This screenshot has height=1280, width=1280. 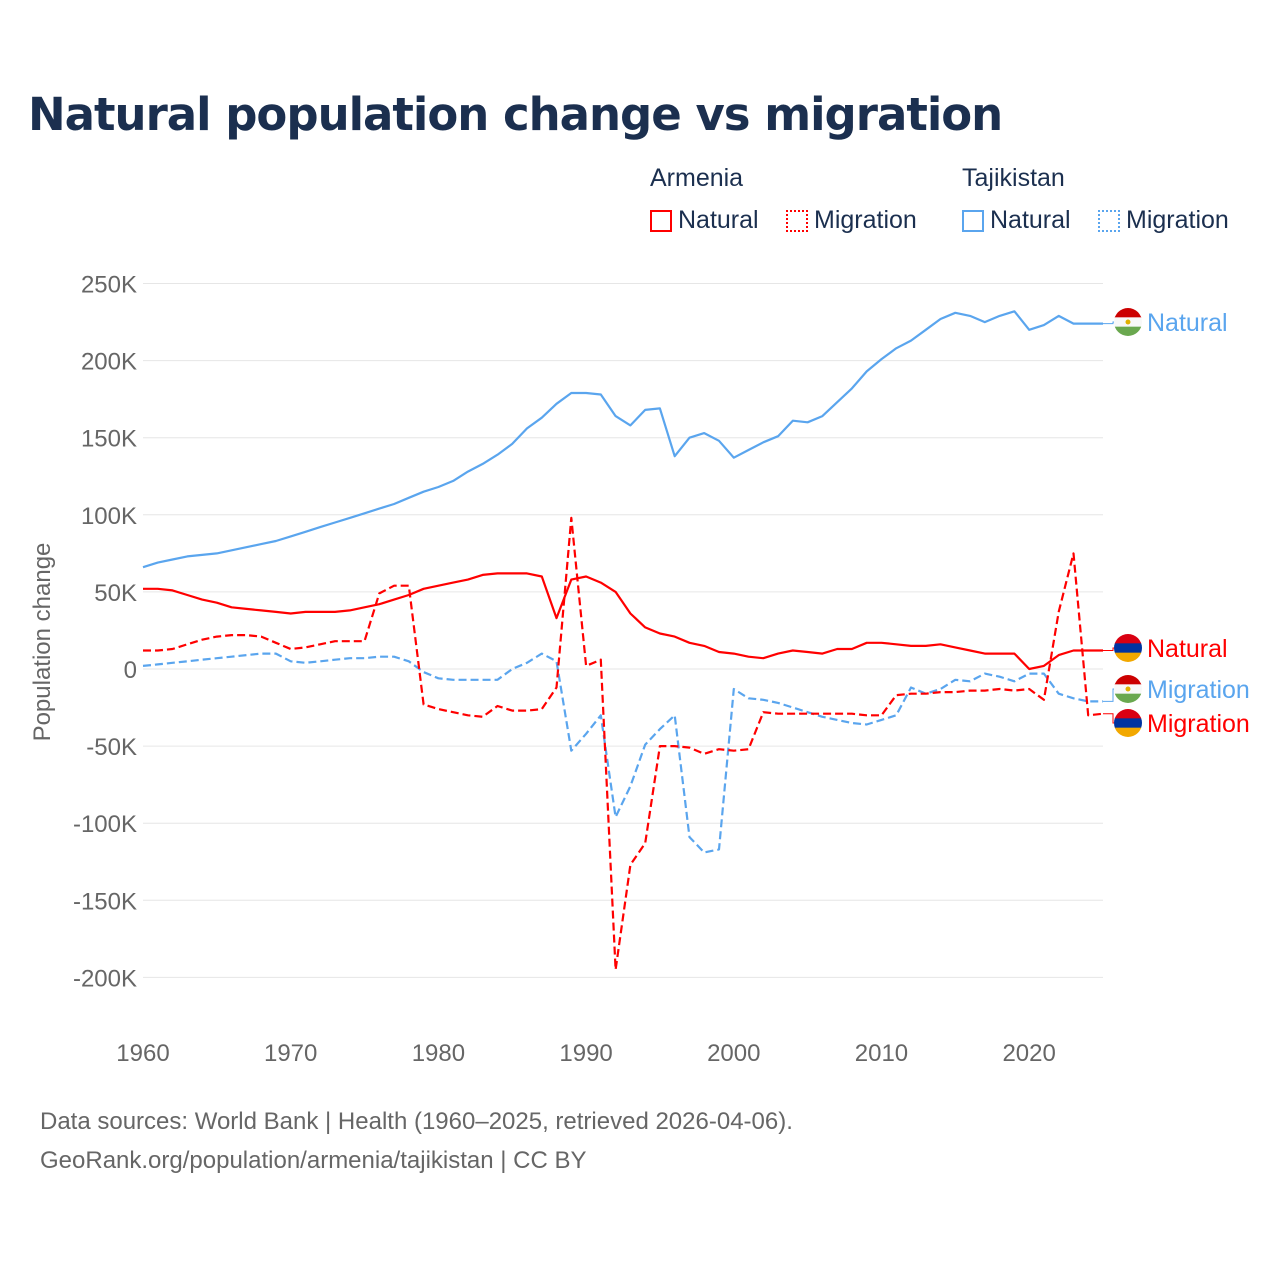 I want to click on y-tick-label: 0, so click(x=130, y=670).